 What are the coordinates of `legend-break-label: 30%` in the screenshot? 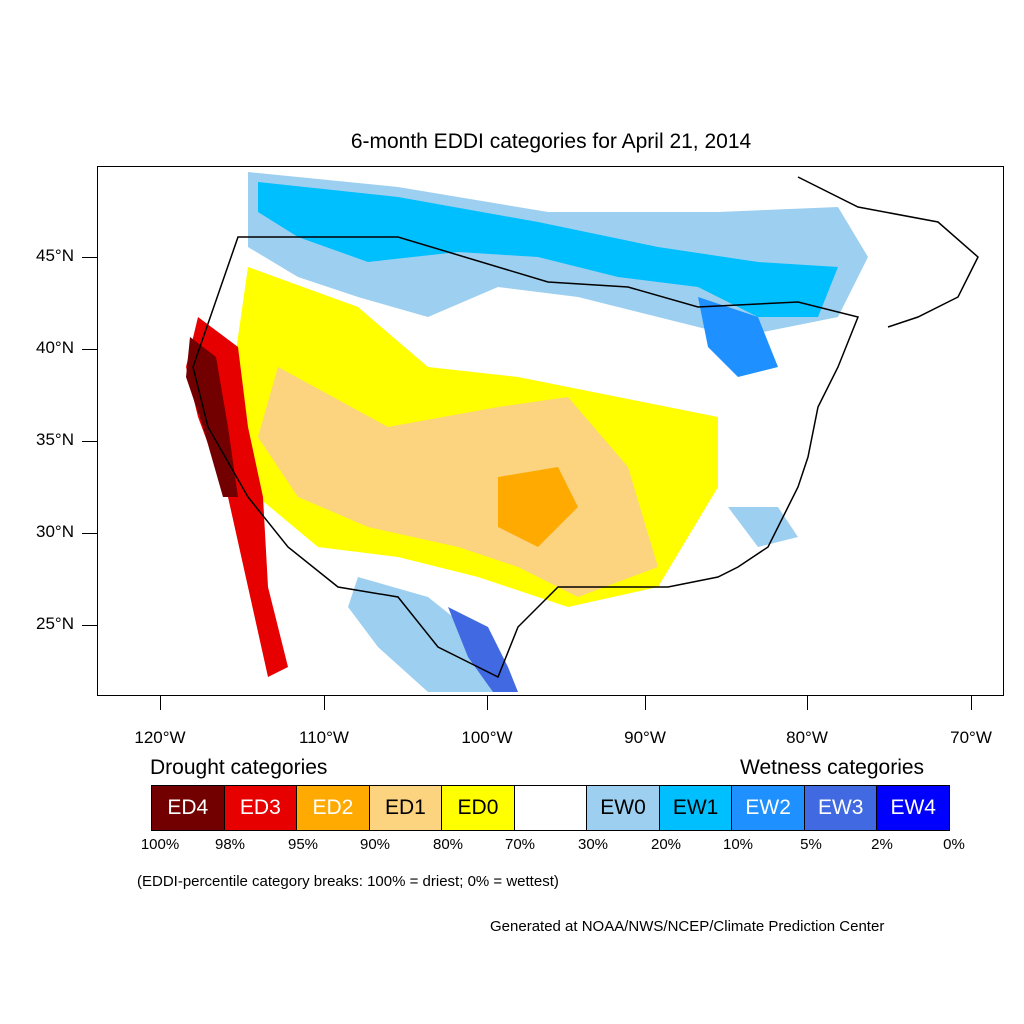 It's located at (593, 844).